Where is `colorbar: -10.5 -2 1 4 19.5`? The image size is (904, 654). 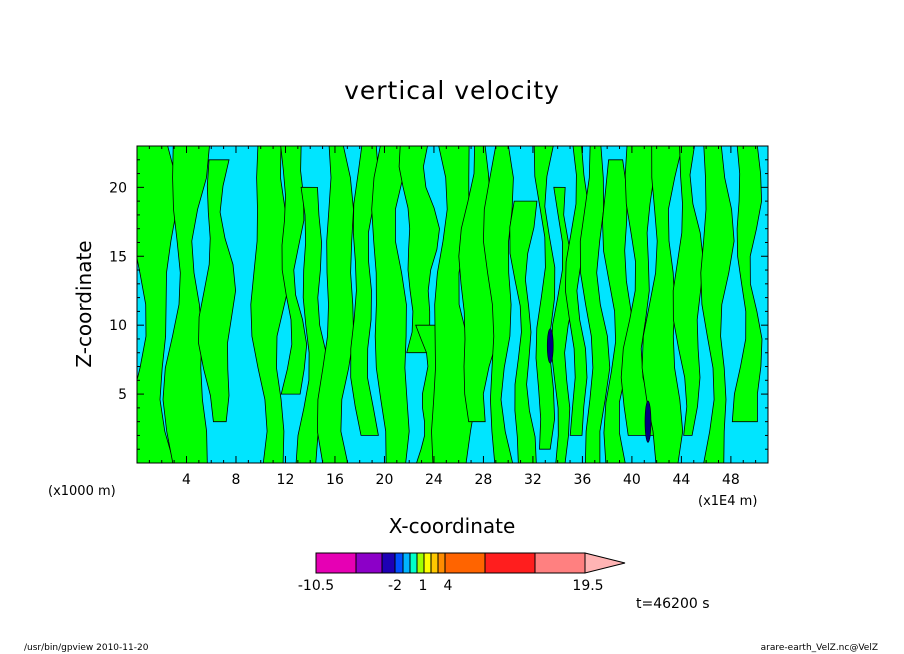 colorbar: -10.5 -2 1 4 19.5 is located at coordinates (462, 573).